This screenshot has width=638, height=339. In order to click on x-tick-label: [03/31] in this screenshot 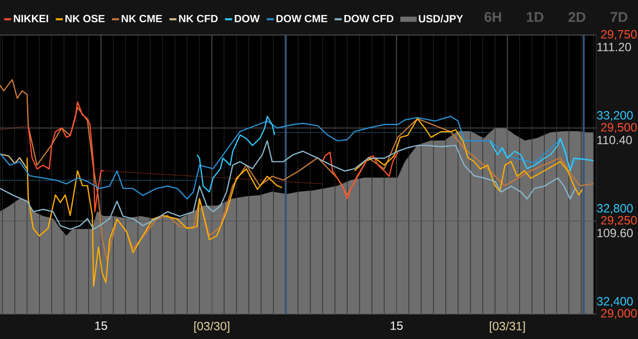, I will do `click(507, 327)`.